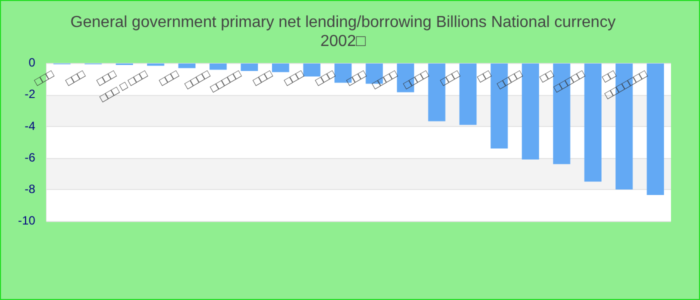 The height and width of the screenshot is (300, 700). I want to click on y-tick-label: -2, so click(30, 94).